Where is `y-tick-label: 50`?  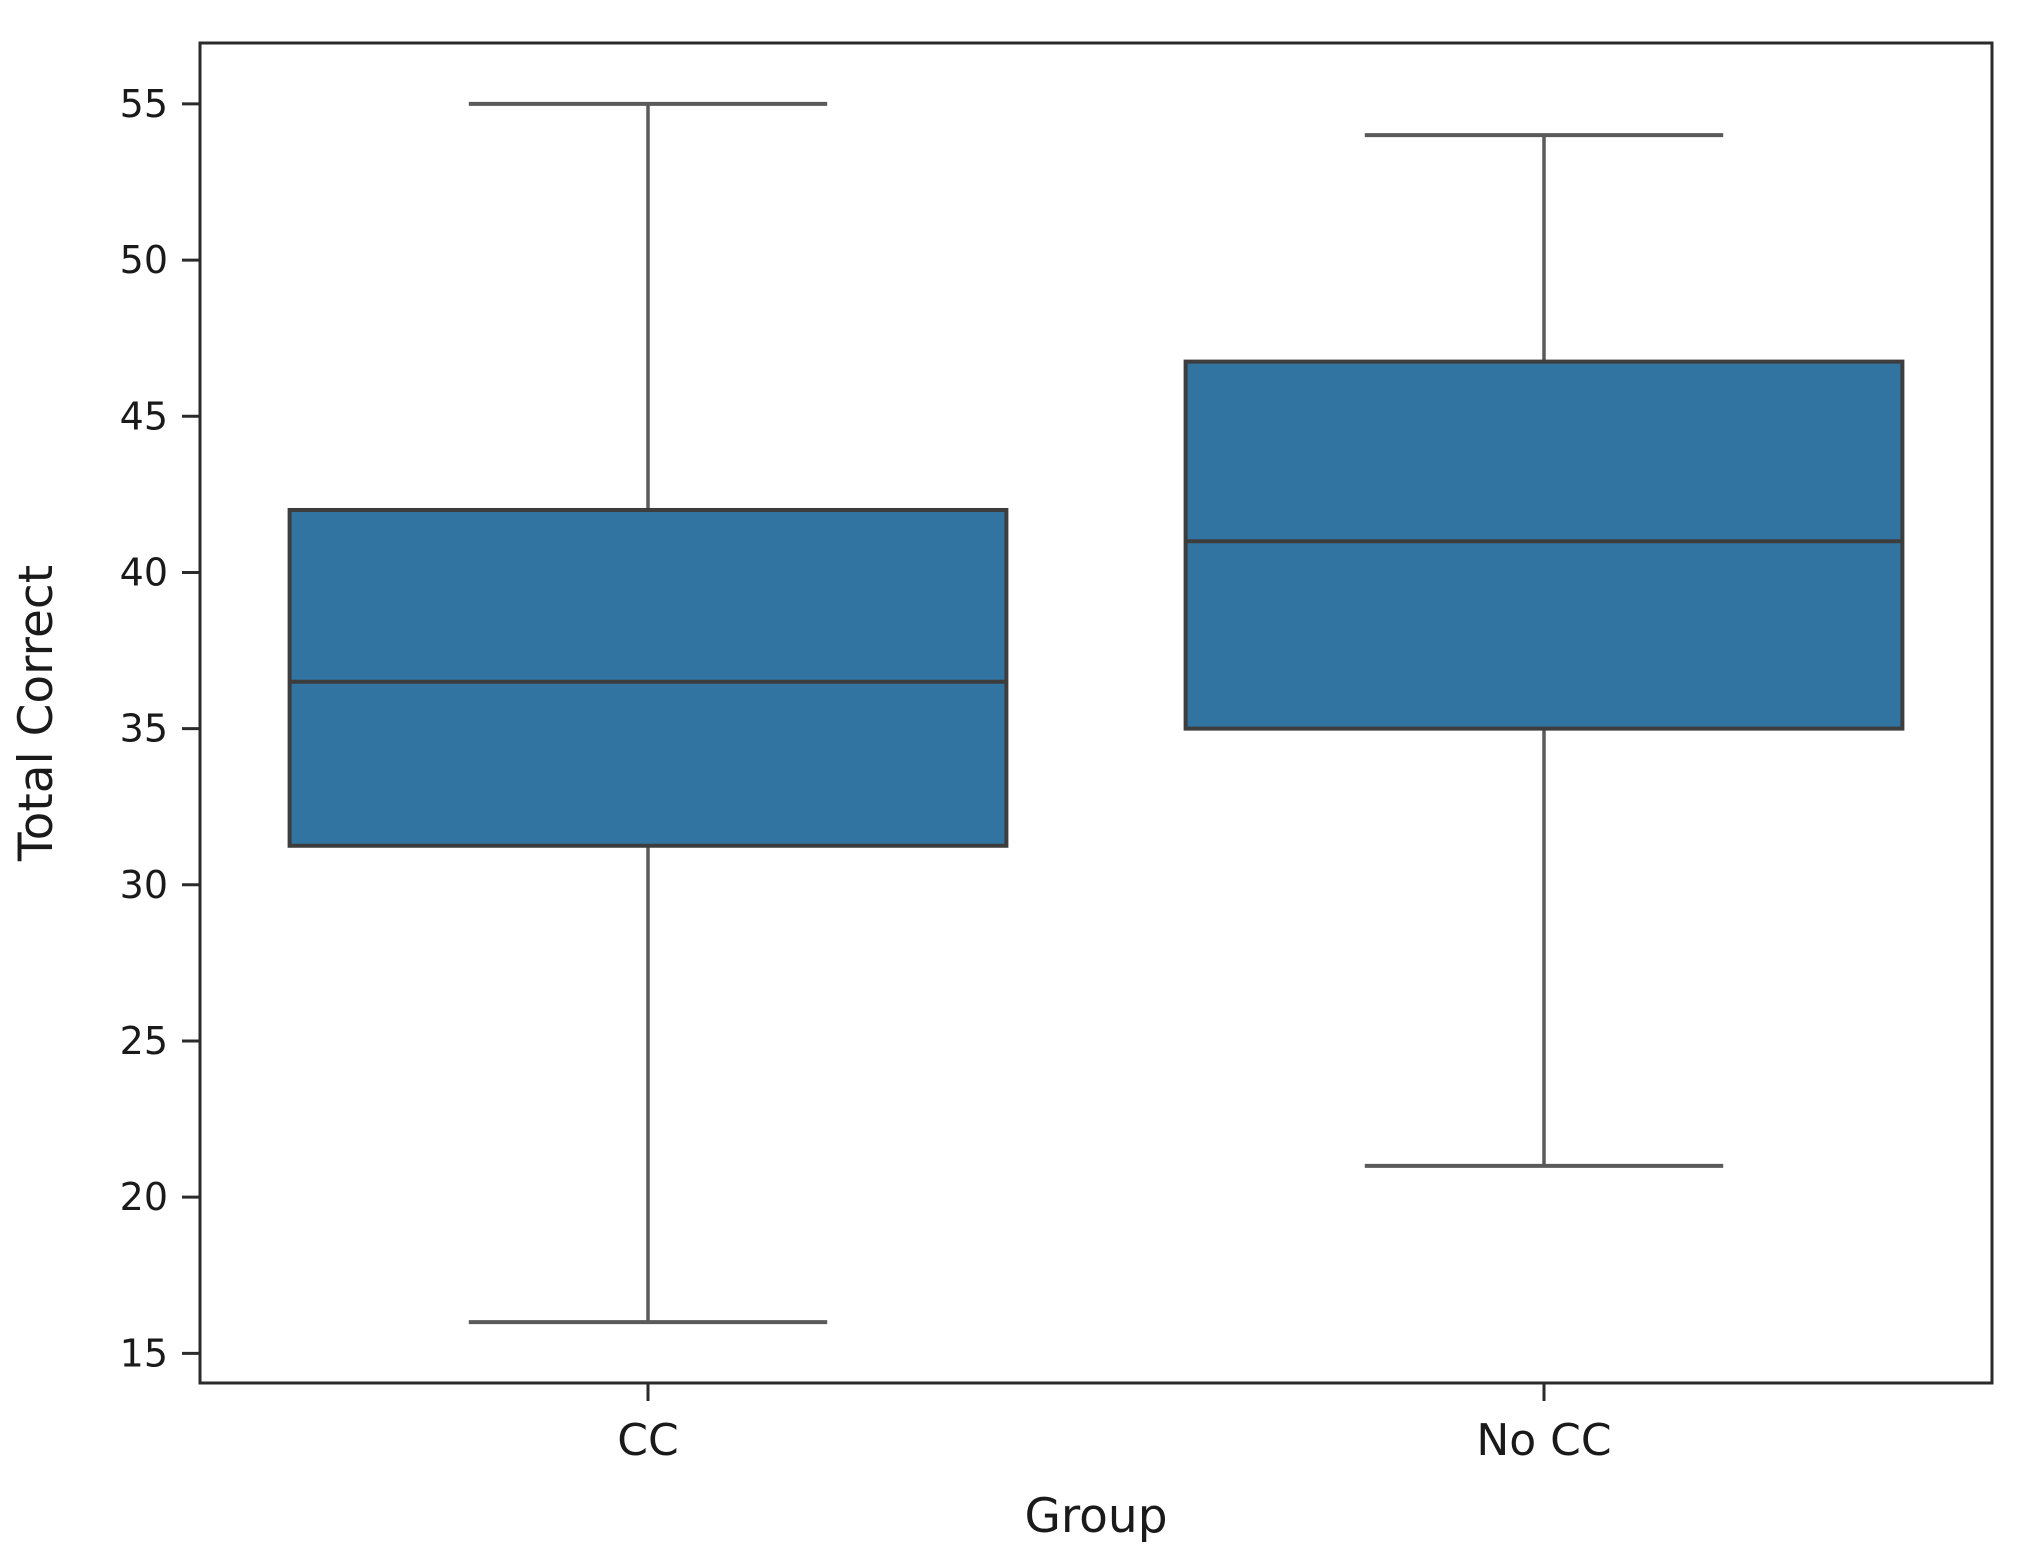 y-tick-label: 50 is located at coordinates (144, 260).